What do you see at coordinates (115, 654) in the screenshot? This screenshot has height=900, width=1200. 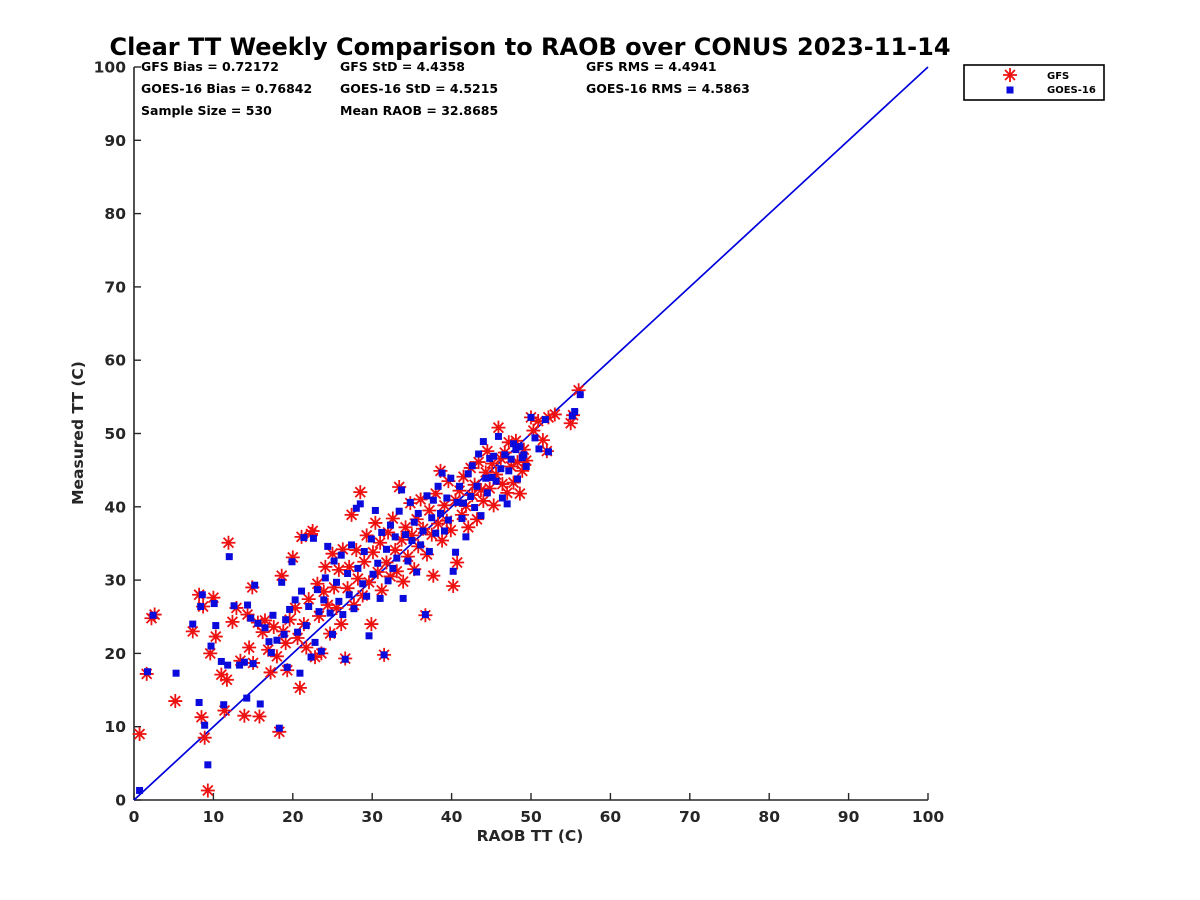 I see `y-tick-label: 20` at bounding box center [115, 654].